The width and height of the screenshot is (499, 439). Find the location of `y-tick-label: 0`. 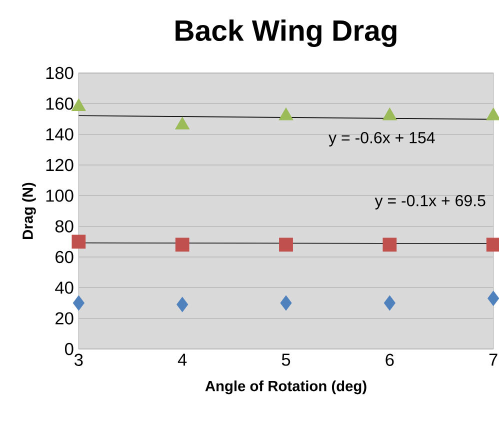

y-tick-label: 0 is located at coordinates (69, 349).